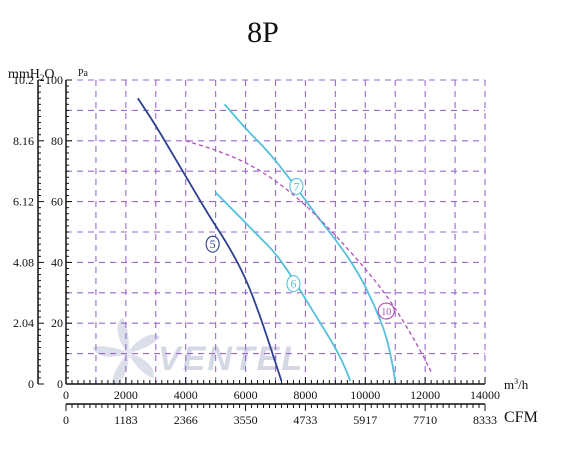 This screenshot has width=564, height=460. Describe the element at coordinates (305, 395) in the screenshot. I see `m3h-tick-label: 8000` at that location.